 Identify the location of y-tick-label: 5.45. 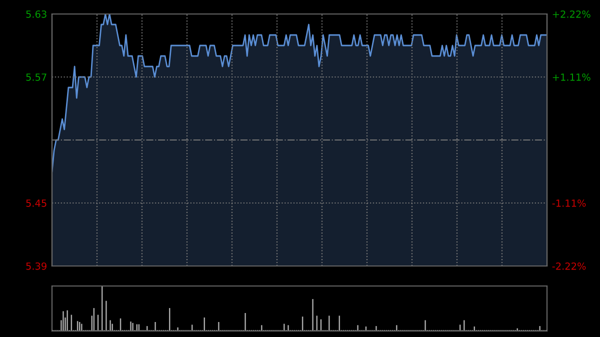
(36, 203).